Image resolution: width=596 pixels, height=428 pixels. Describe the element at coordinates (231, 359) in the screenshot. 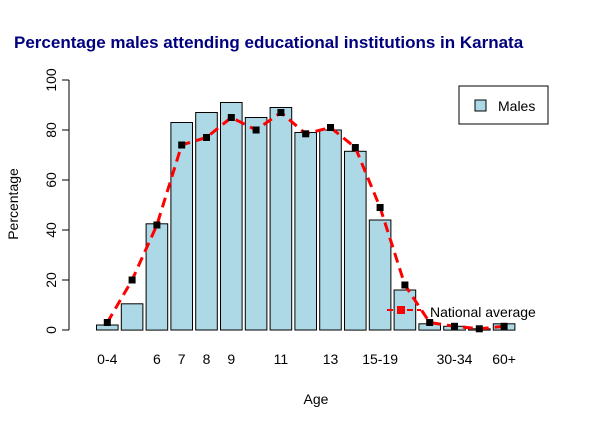

I see `x-tick-label-9: 9` at that location.